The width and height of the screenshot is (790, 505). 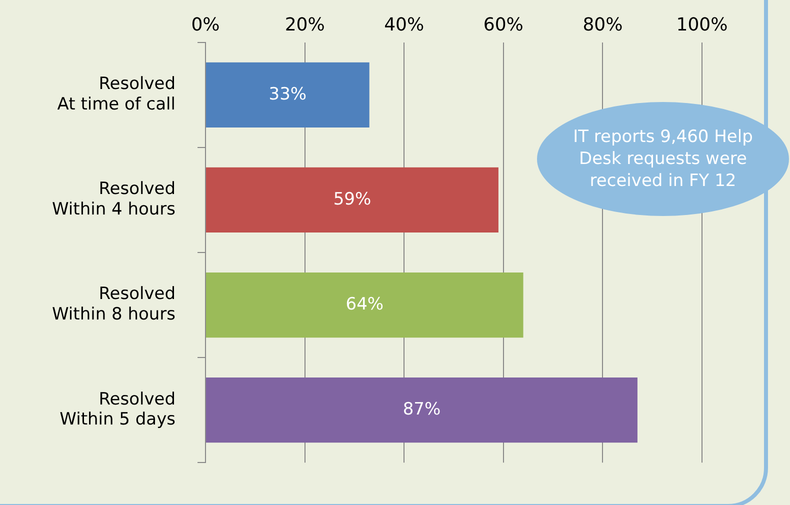 What do you see at coordinates (116, 94) in the screenshot?
I see `y-tick-label: Resolved At time of call` at bounding box center [116, 94].